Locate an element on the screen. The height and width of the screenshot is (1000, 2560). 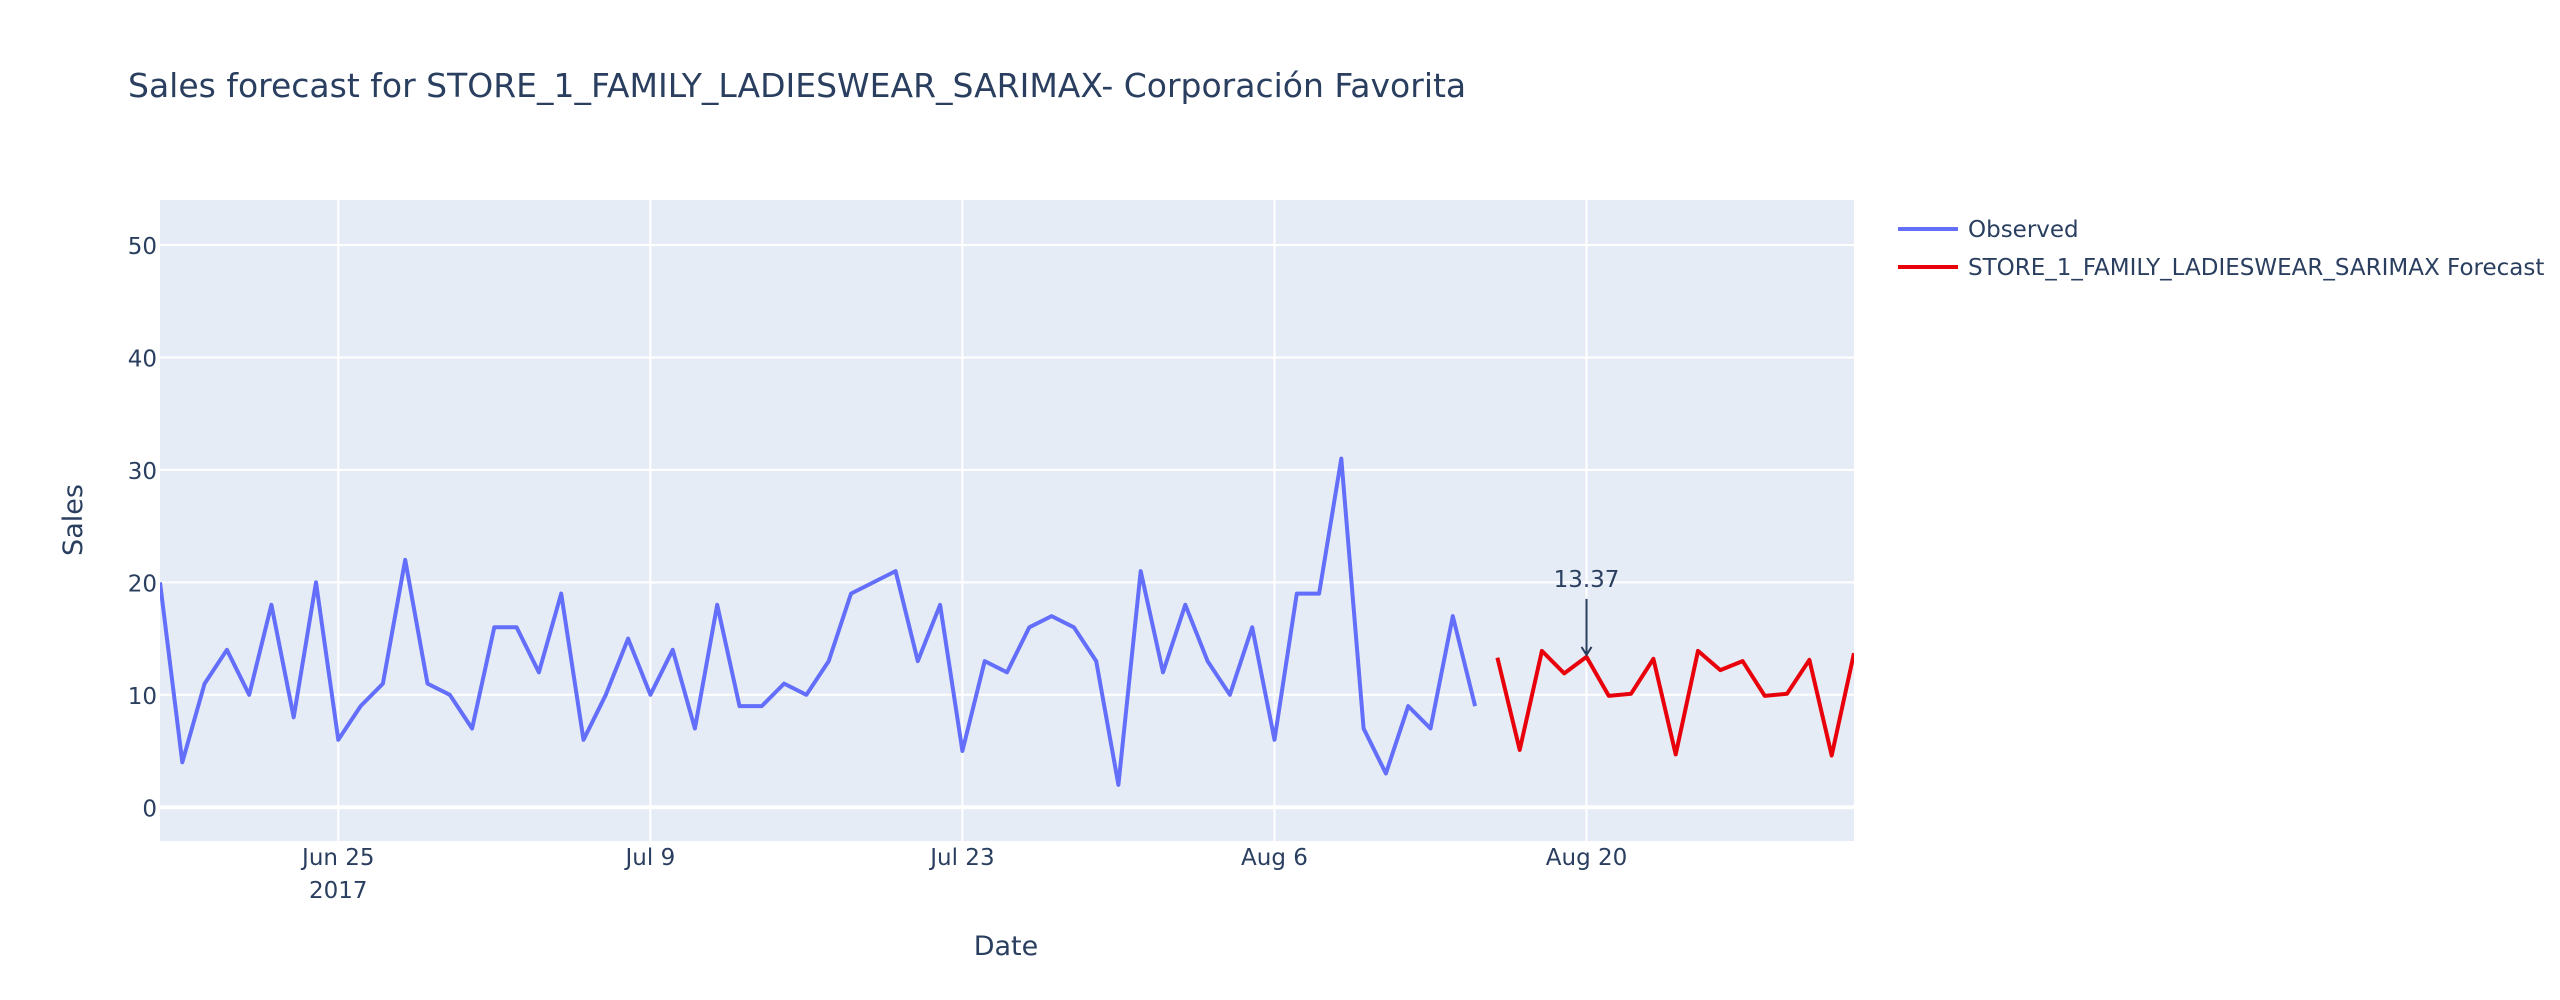
x-tick-label: Aug 20 is located at coordinates (1587, 858).